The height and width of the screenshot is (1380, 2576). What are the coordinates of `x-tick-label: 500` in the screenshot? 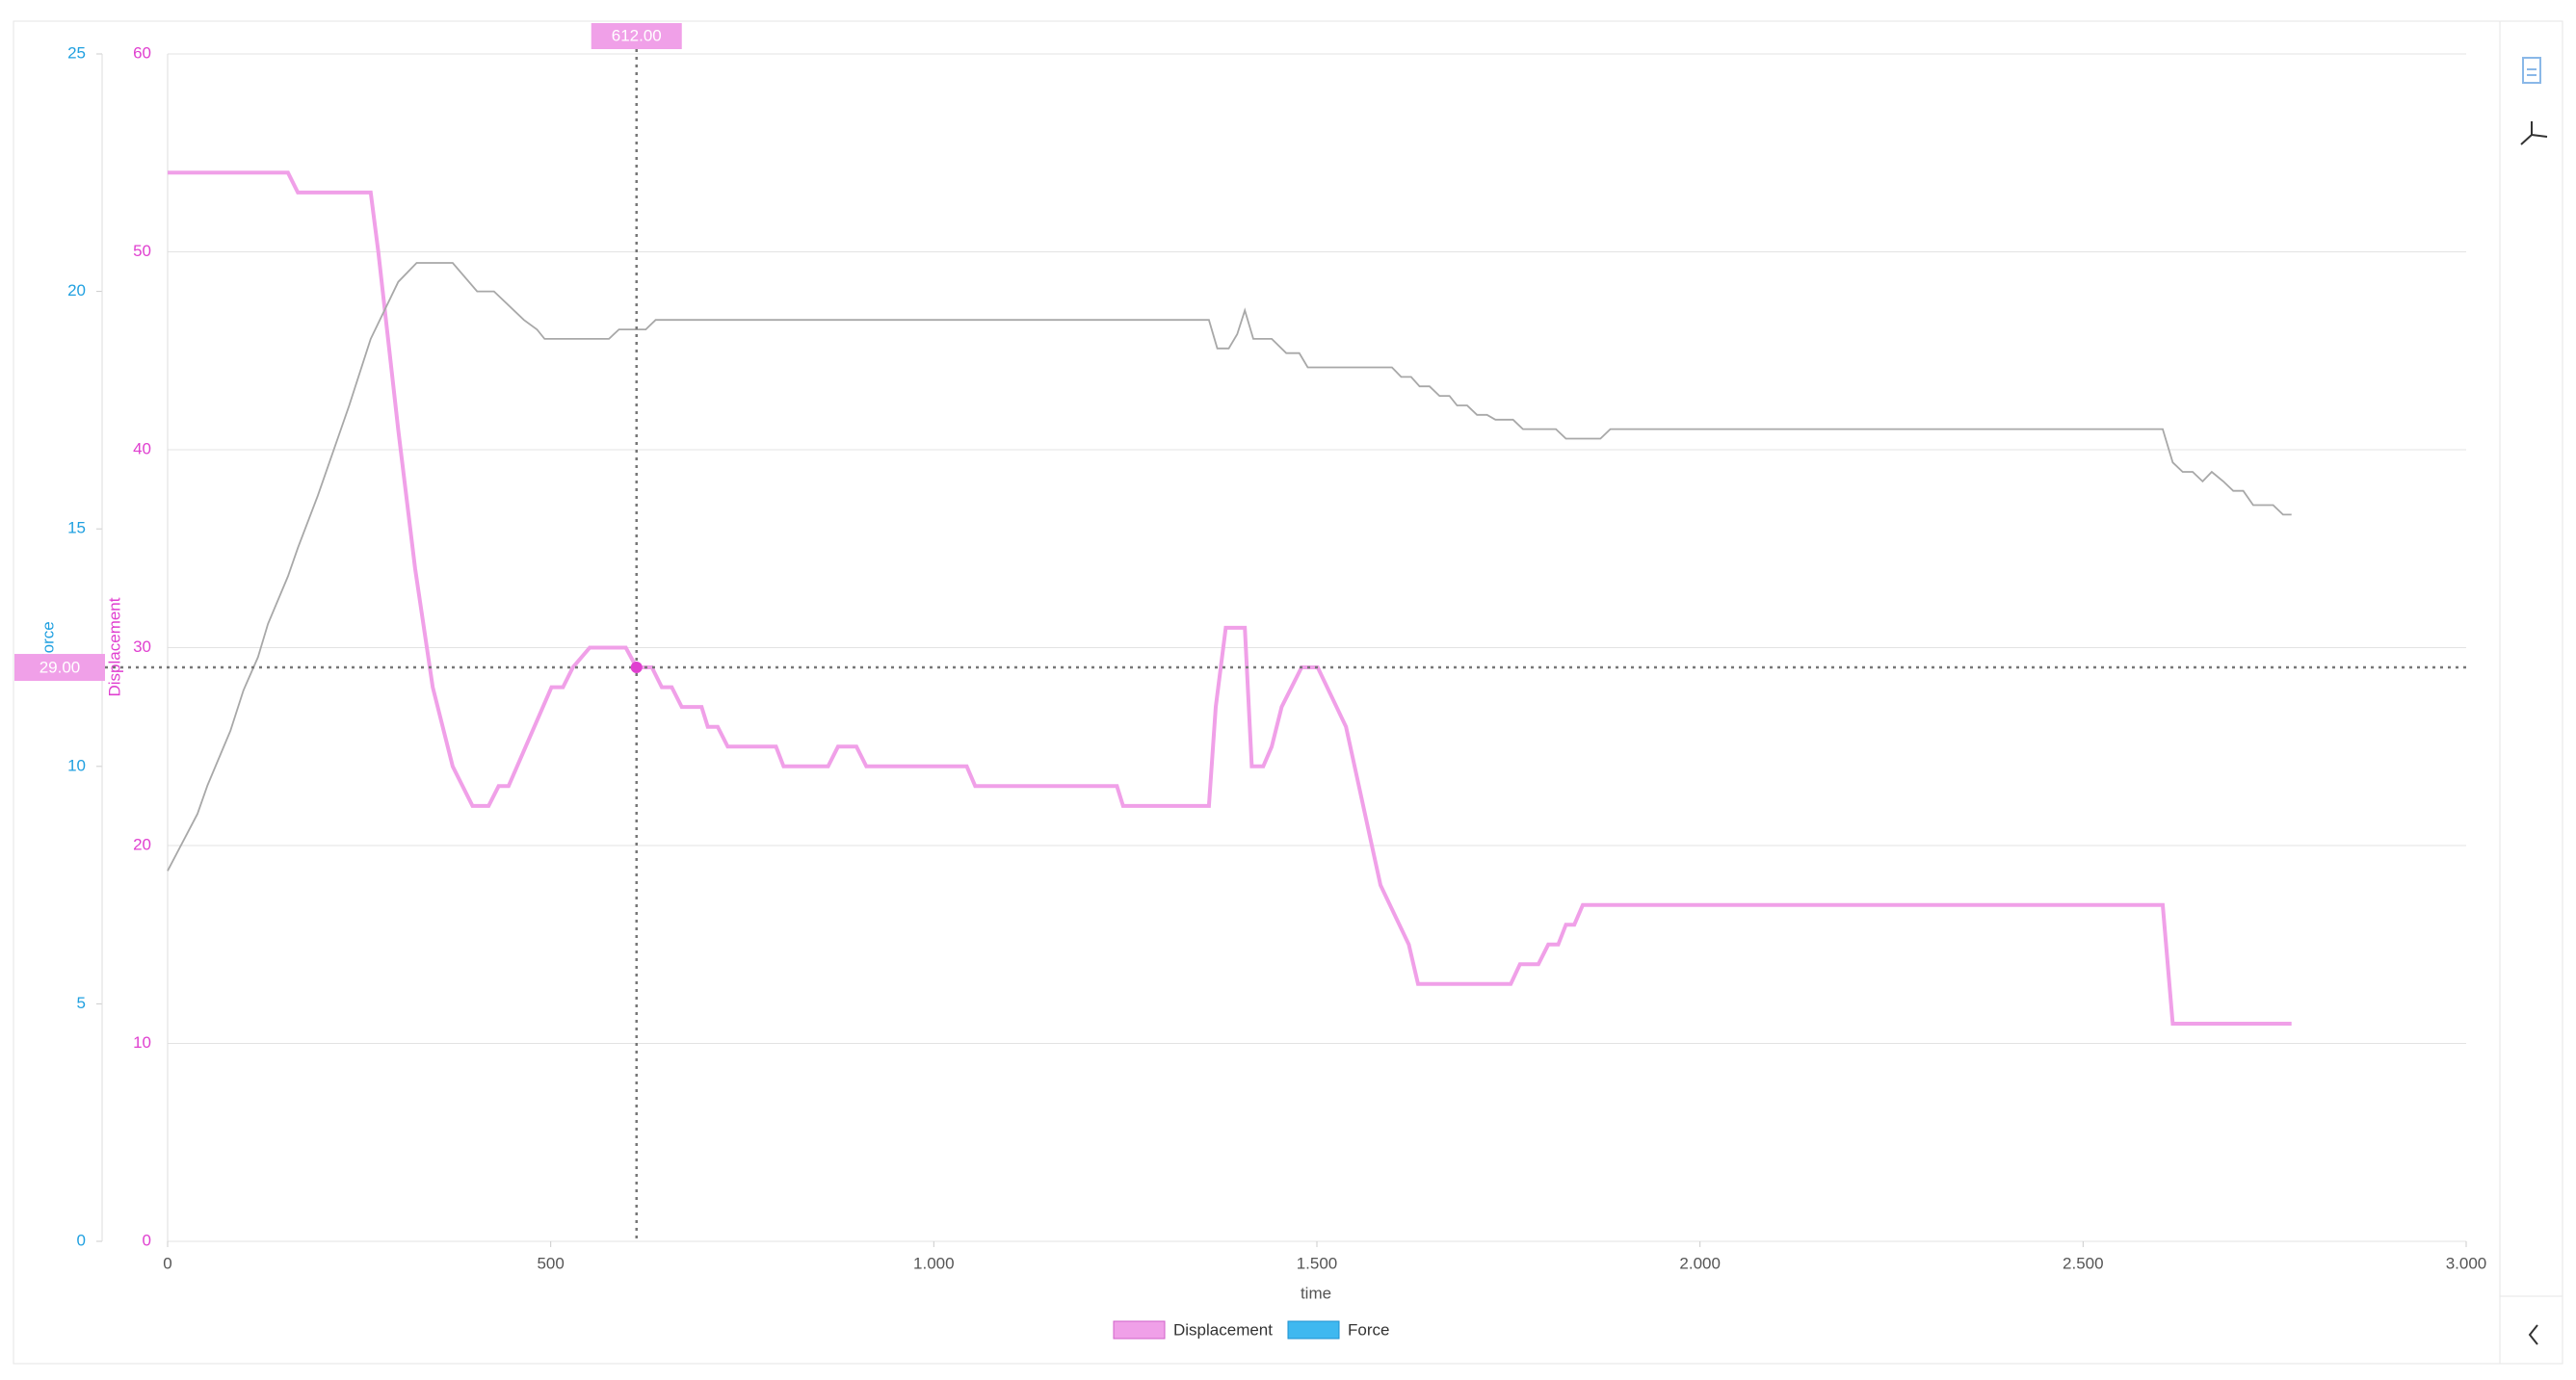 It's located at (551, 1263).